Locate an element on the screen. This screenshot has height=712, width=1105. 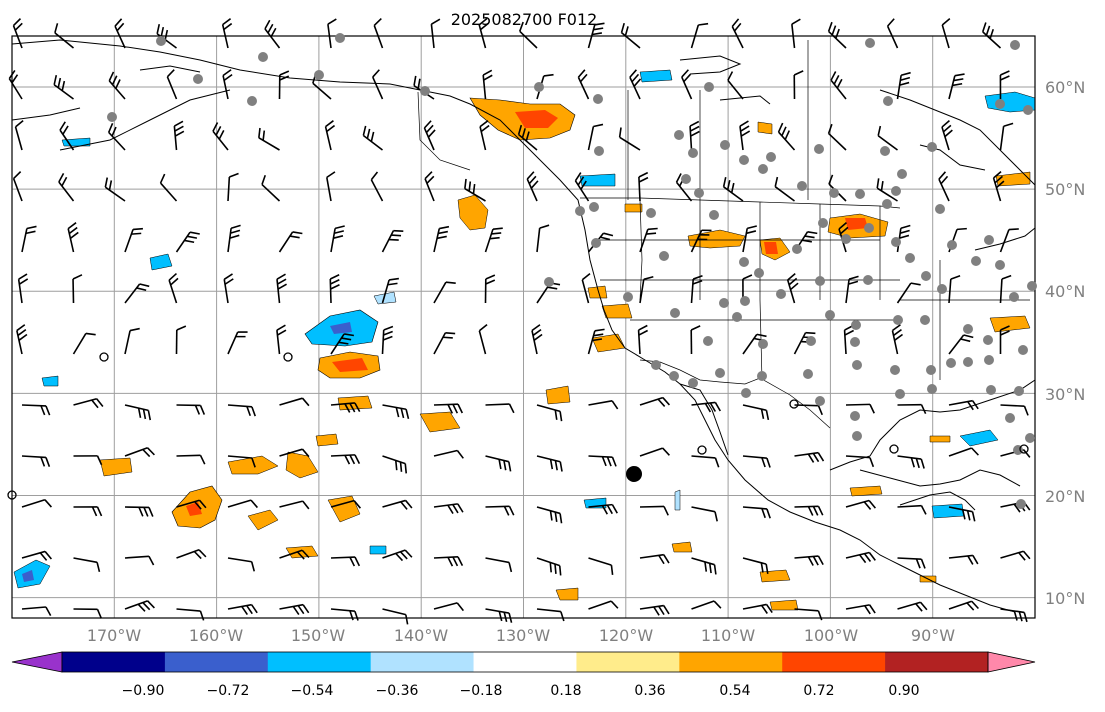
lon-label-110w: 110°W is located at coordinates (728, 635).